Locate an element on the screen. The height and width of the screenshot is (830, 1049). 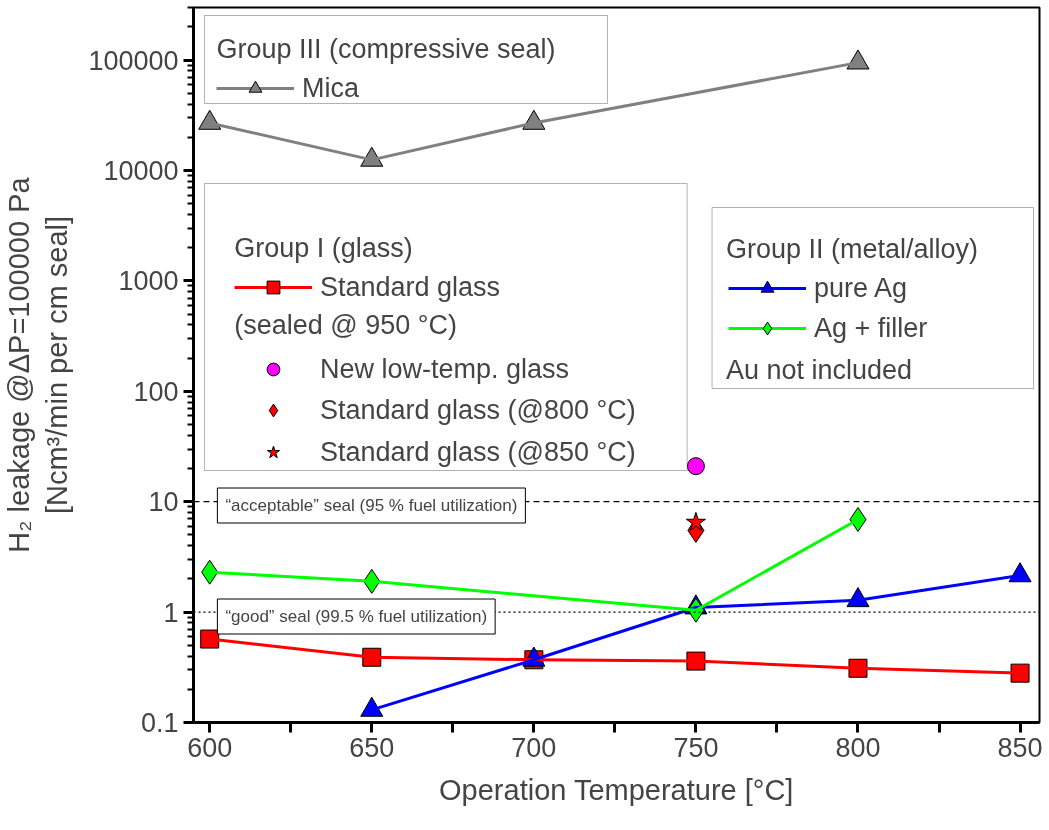
y-tick-label: 100000 is located at coordinates (133, 60).